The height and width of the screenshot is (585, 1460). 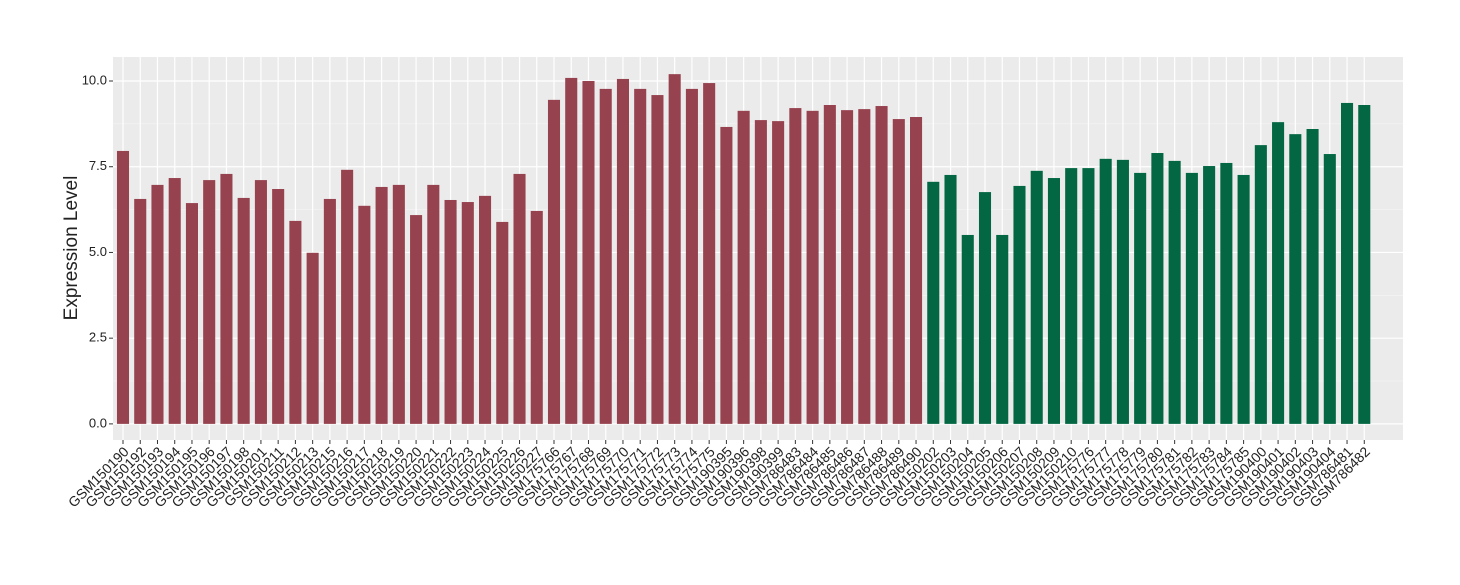 What do you see at coordinates (98, 251) in the screenshot?
I see `y-tick-label: 5.0` at bounding box center [98, 251].